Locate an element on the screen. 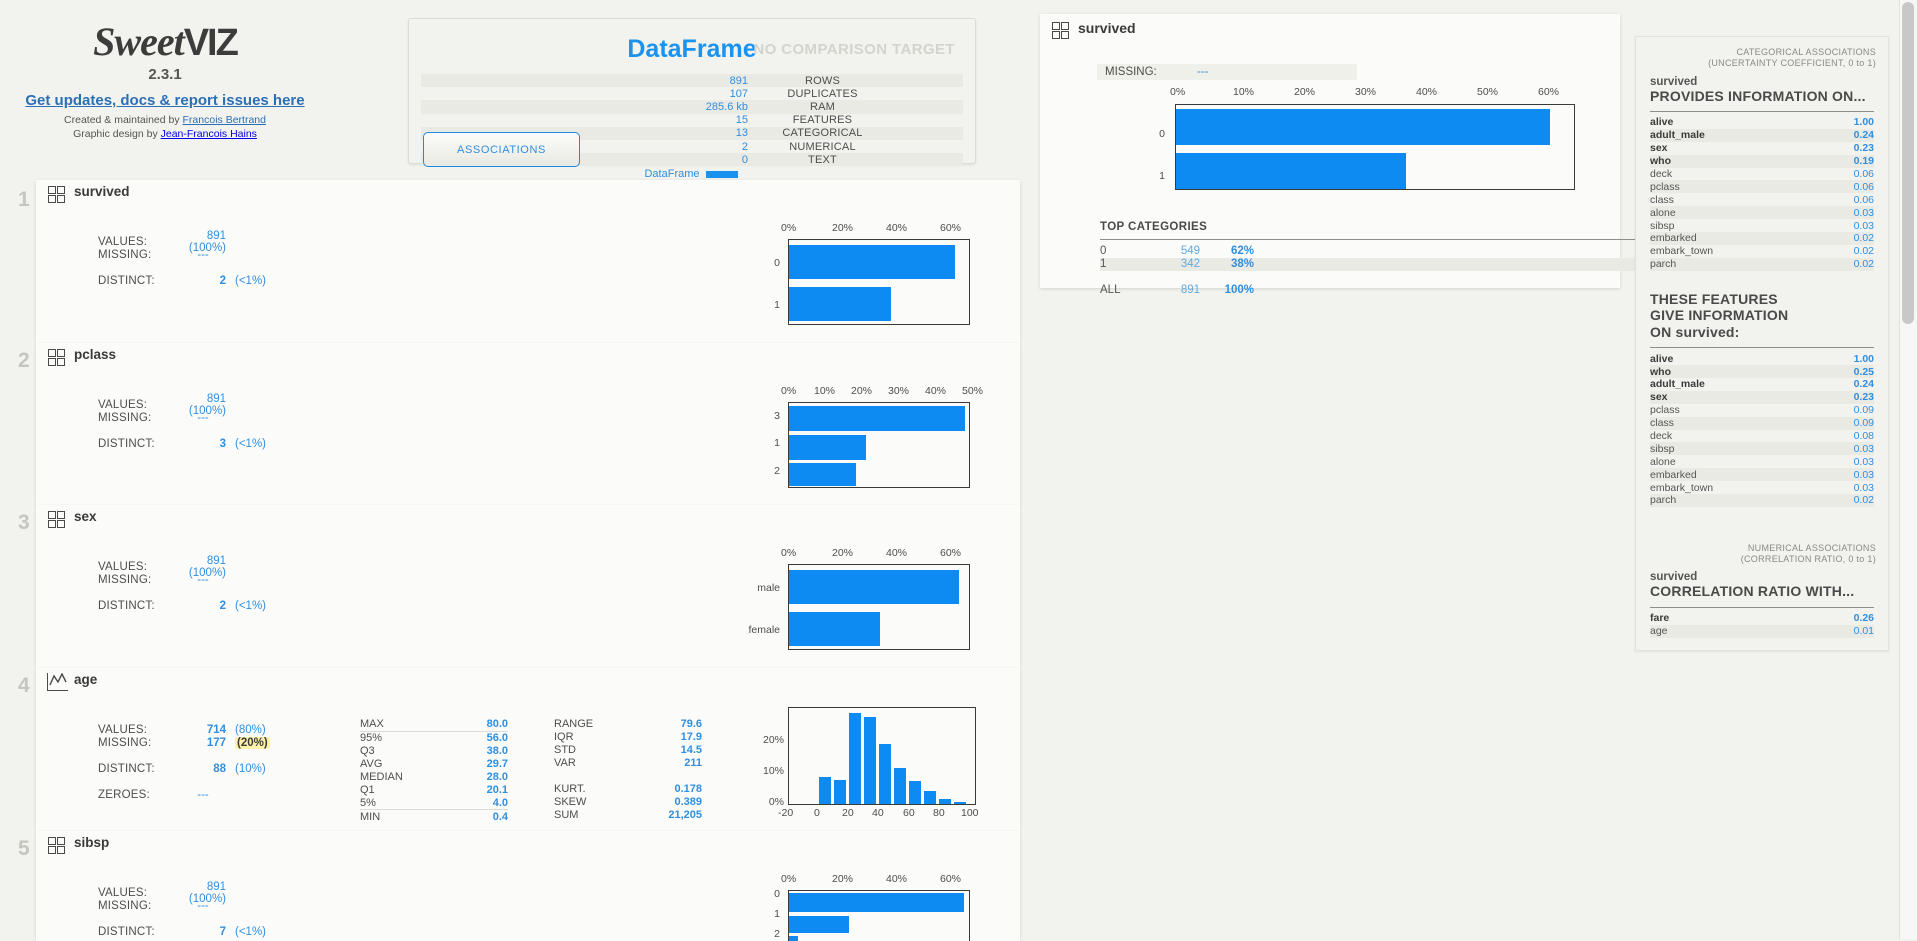  distinct-row: DISTINCT: 3 (<1%) is located at coordinates (196, 443).